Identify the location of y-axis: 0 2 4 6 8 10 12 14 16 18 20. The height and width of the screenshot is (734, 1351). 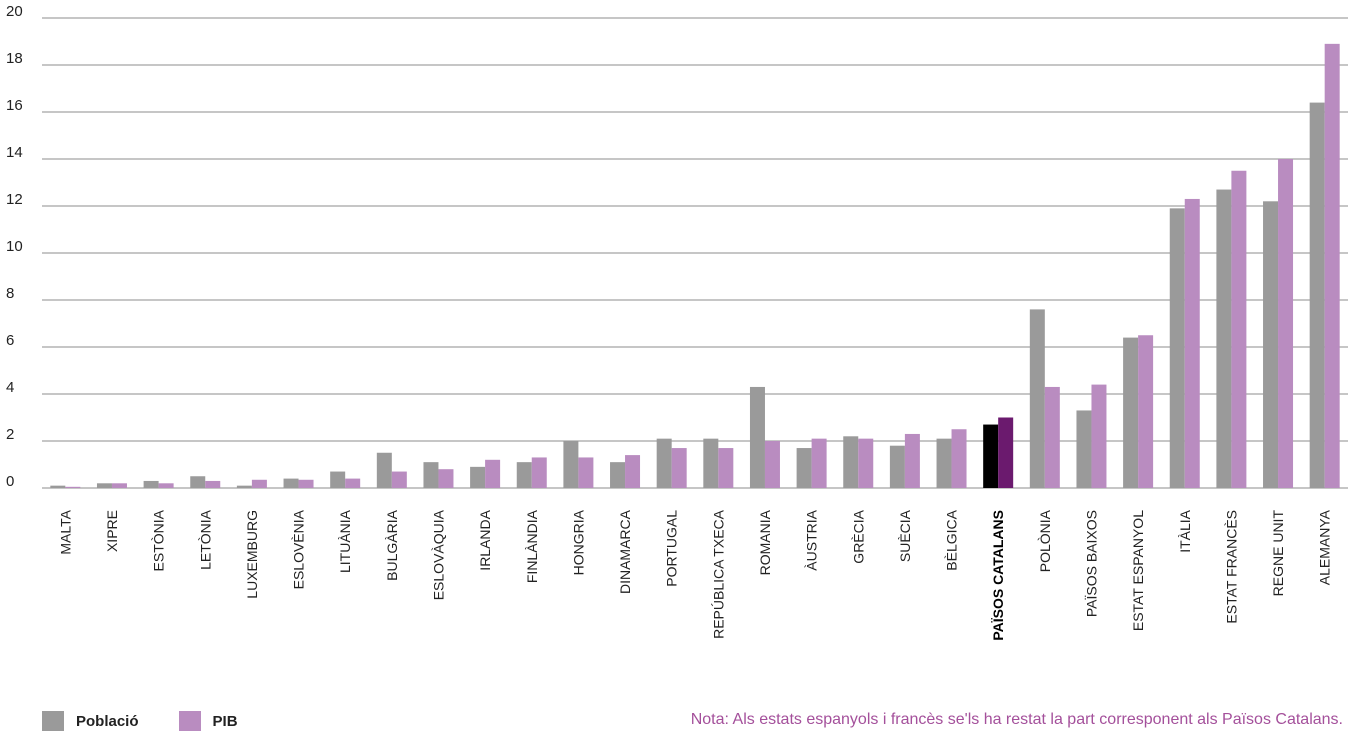
(14, 246).